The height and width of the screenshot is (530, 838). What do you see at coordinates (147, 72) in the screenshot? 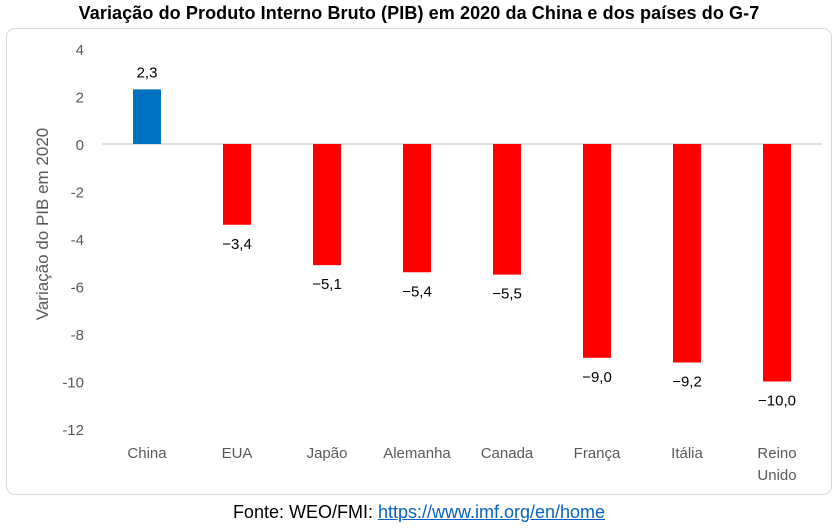
I see `bar-value-label: 2,3` at bounding box center [147, 72].